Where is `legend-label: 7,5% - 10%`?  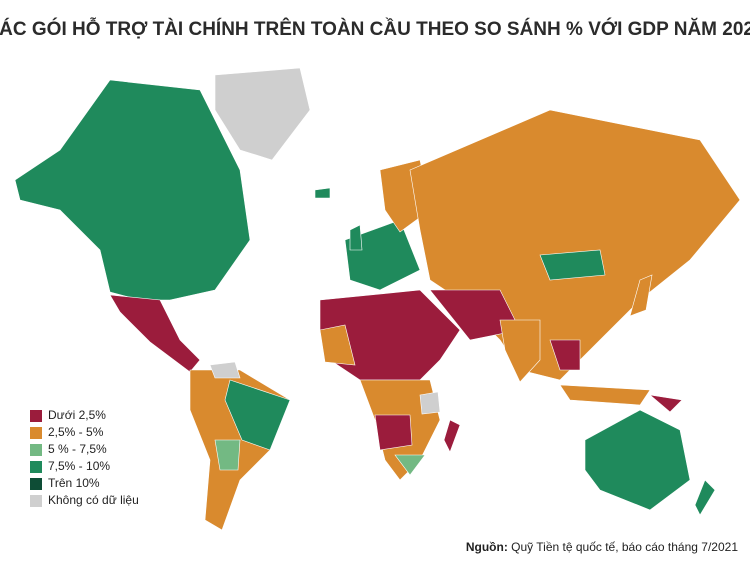 legend-label: 7,5% - 10% is located at coordinates (79, 466).